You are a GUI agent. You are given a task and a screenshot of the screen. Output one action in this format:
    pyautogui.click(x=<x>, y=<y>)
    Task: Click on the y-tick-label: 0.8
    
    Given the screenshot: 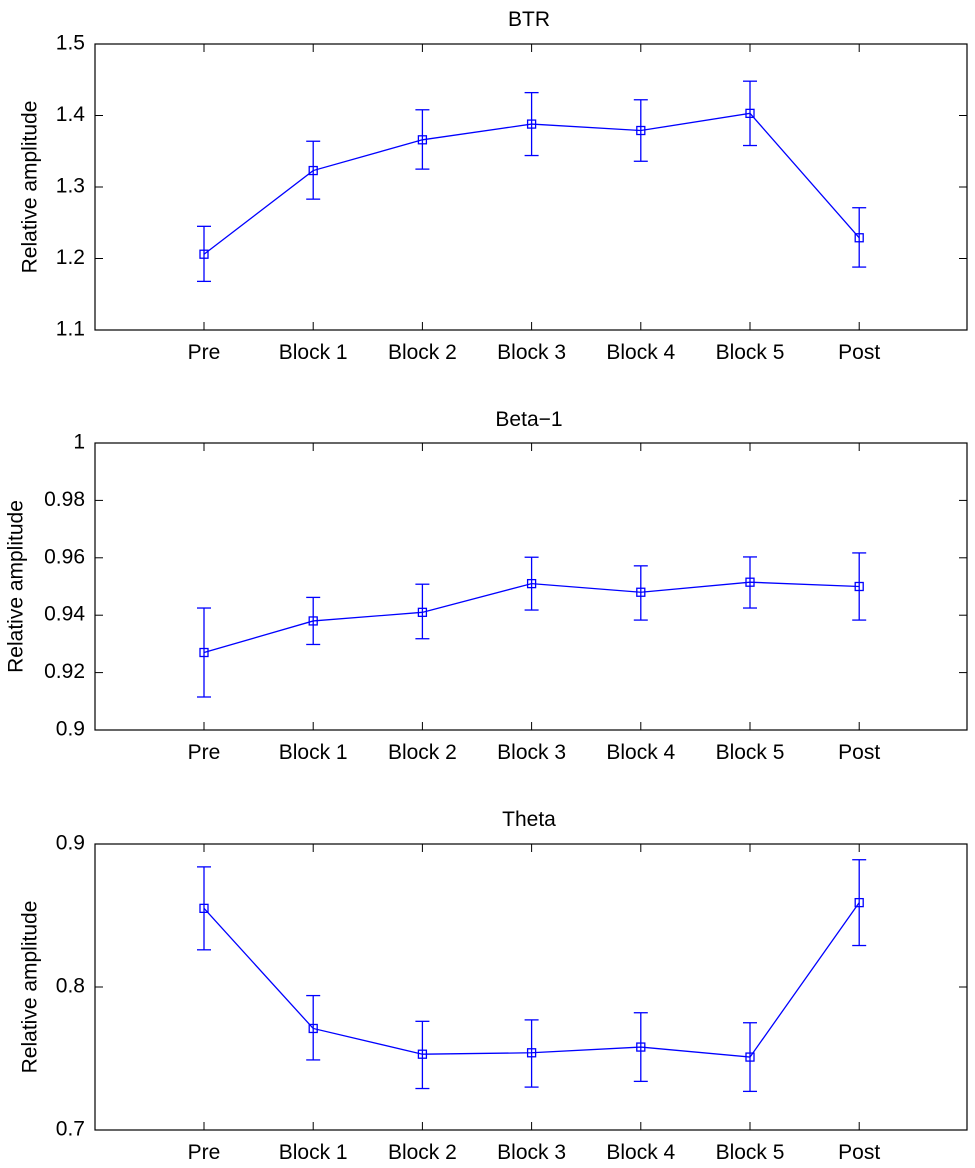 What is the action you would take?
    pyautogui.click(x=70, y=986)
    